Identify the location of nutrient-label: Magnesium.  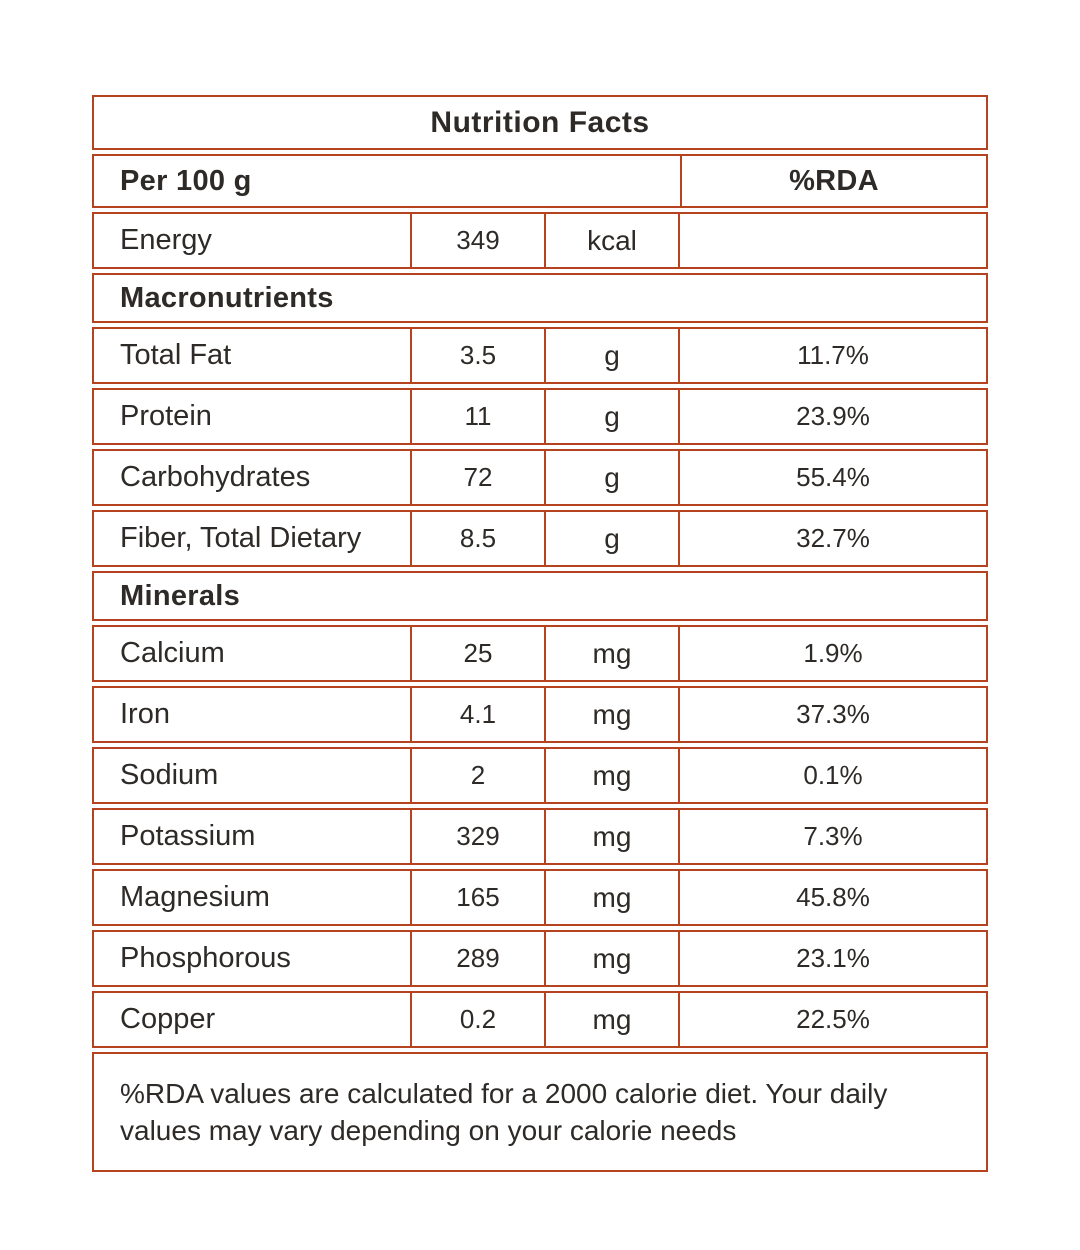
(195, 897).